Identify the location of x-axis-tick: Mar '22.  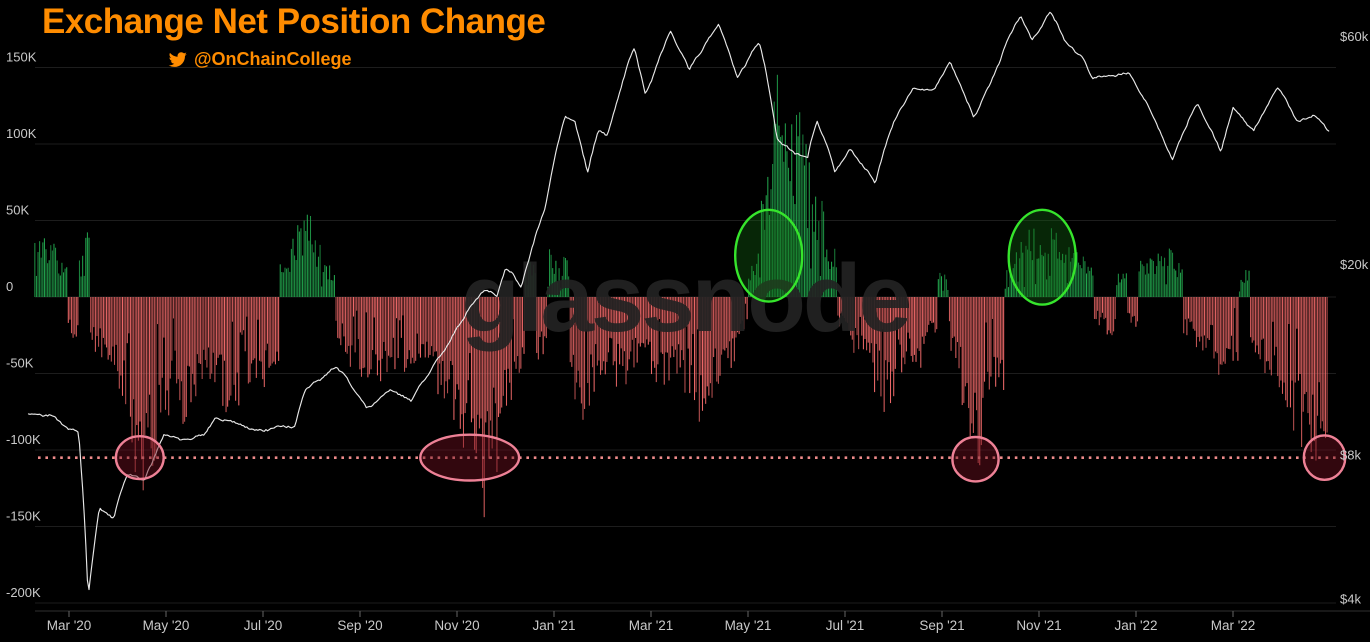
(1233, 625).